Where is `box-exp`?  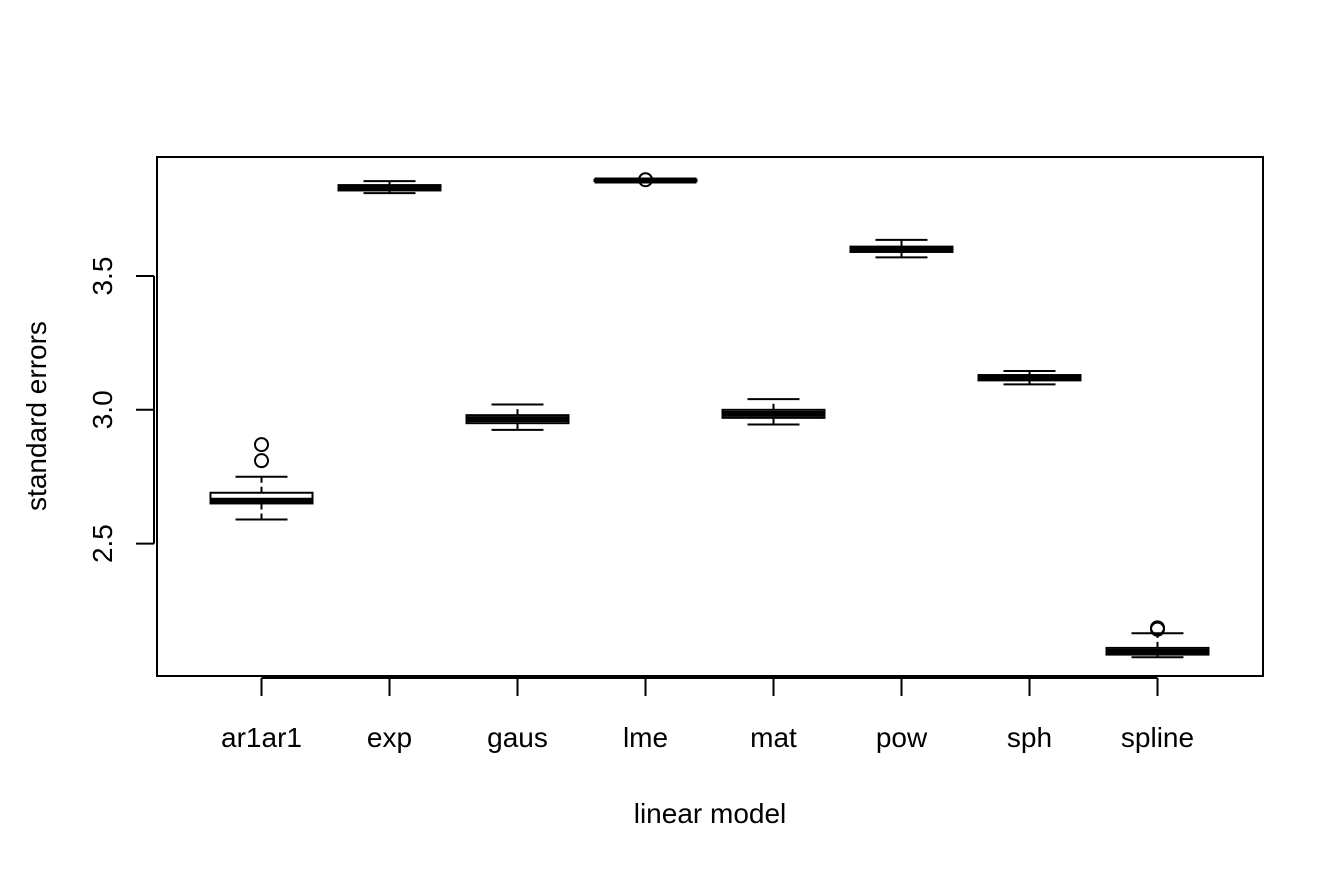
box-exp is located at coordinates (389, 187).